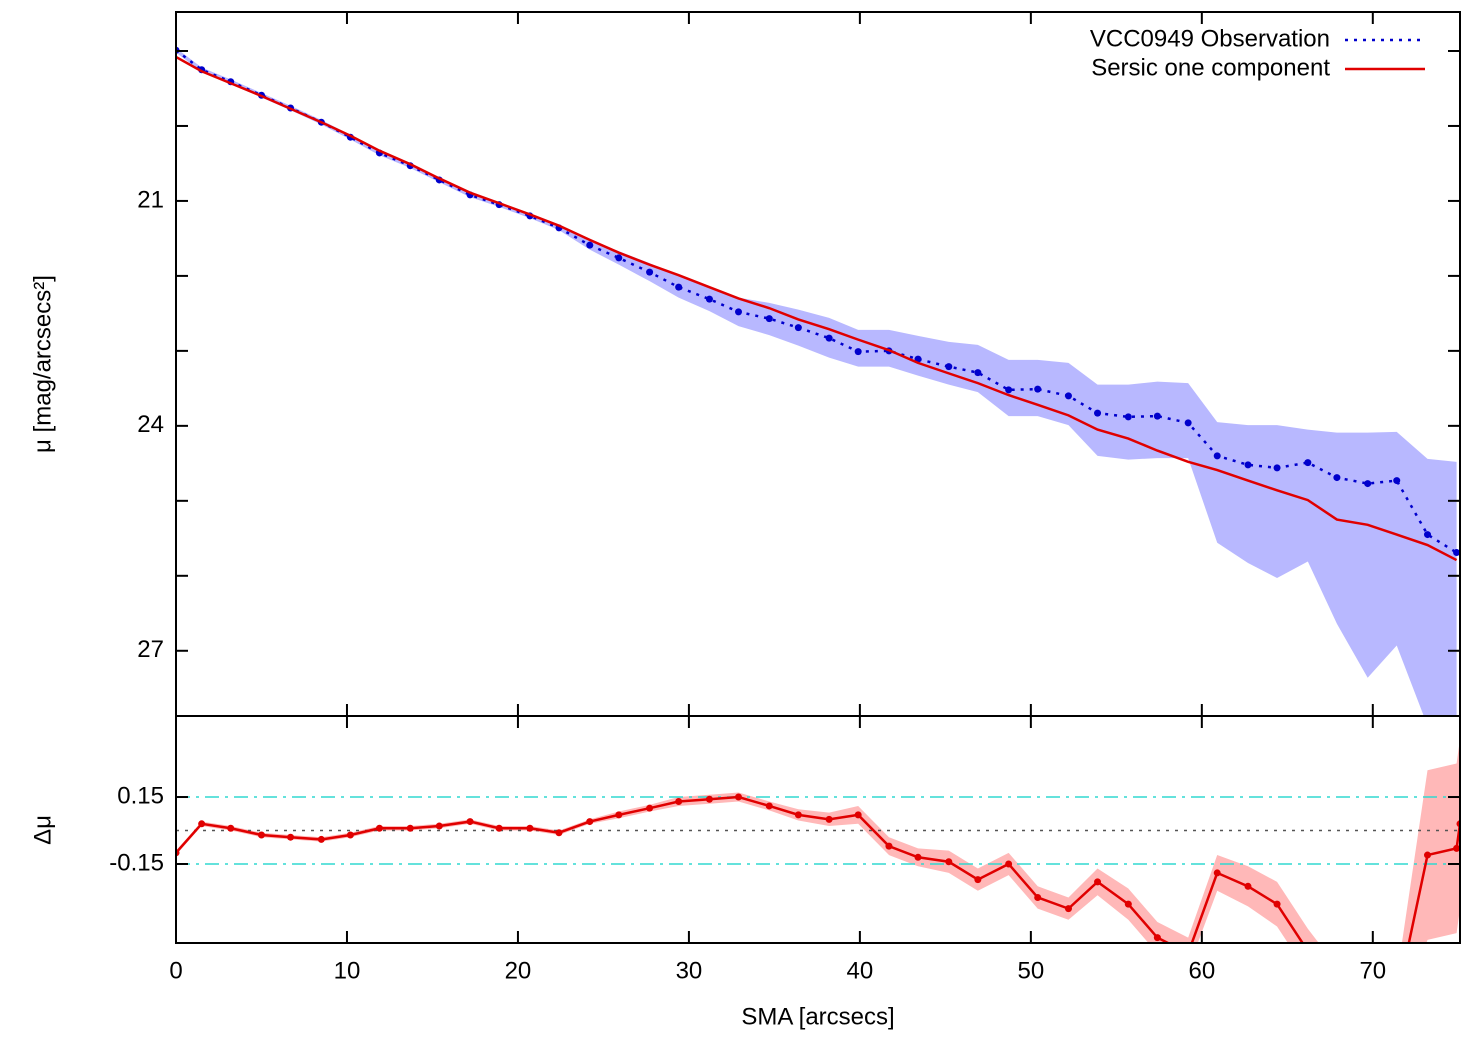  I want to click on y-tick-label: 0.15, so click(140, 795).